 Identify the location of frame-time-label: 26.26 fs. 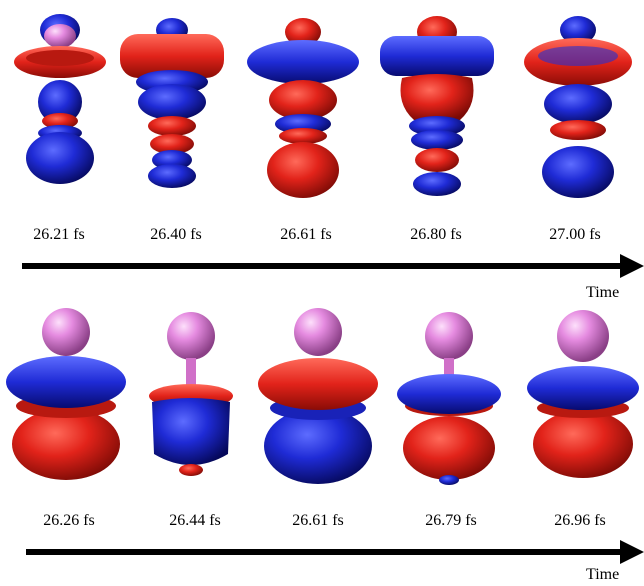
(69, 520).